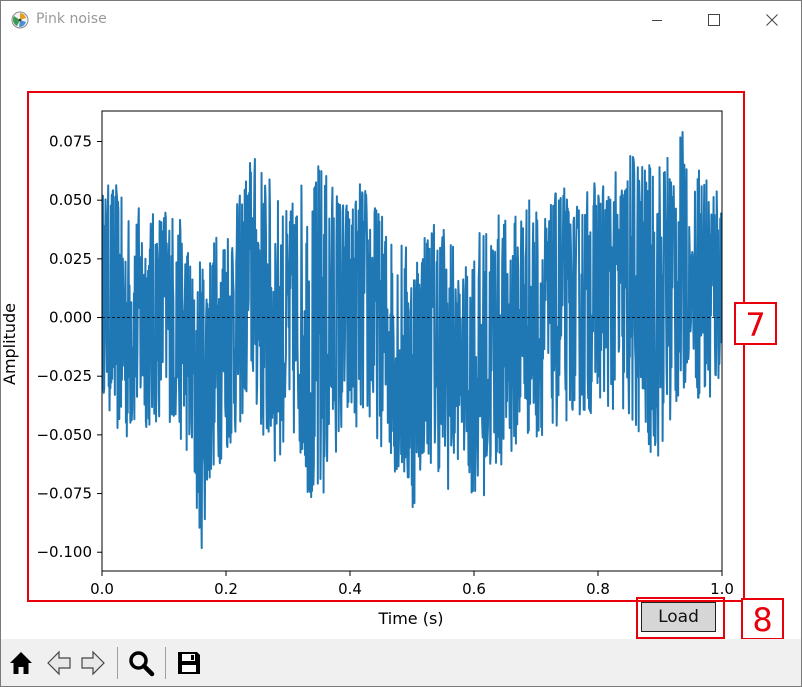 Image resolution: width=802 pixels, height=687 pixels. Describe the element at coordinates (350, 589) in the screenshot. I see `x-tick-label: 0.4` at that location.